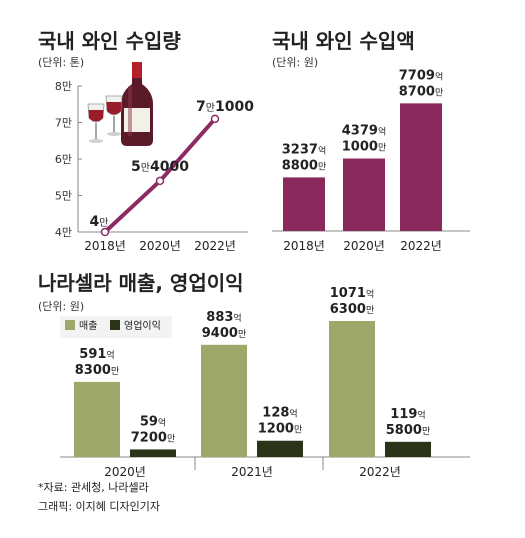 The height and width of the screenshot is (538, 525). What do you see at coordinates (280, 429) in the screenshot?
I see `operating-profit-bar-value-label: 1200만` at bounding box center [280, 429].